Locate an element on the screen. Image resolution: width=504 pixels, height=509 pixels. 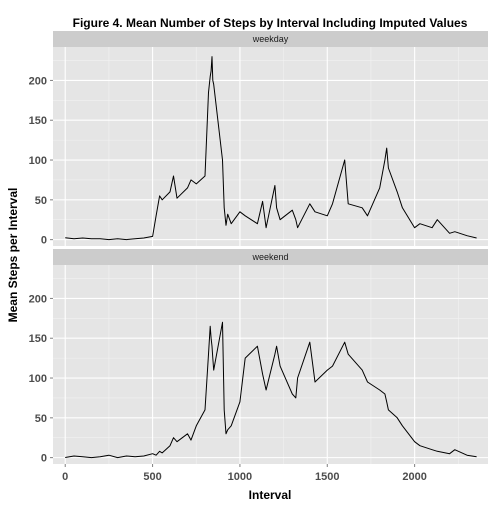
strip-weekend is located at coordinates (270, 257).